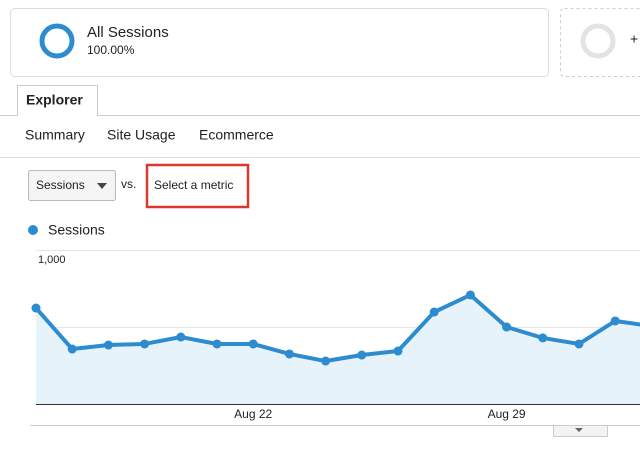 The image size is (640, 450). I want to click on metric-dropdown, so click(72, 185).